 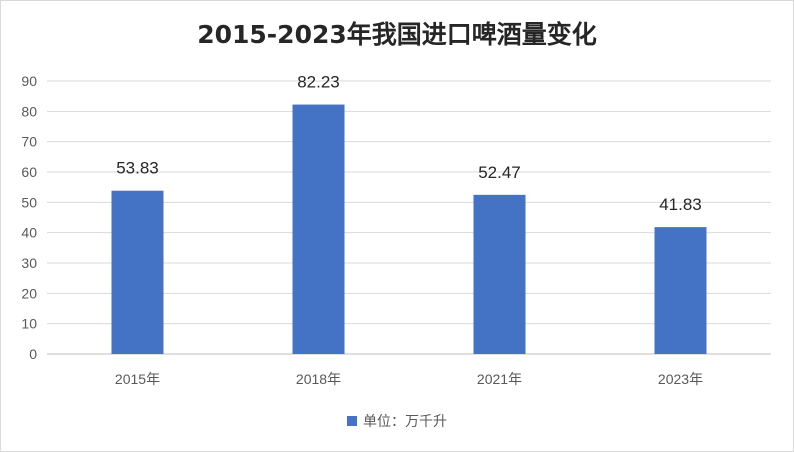 What do you see at coordinates (499, 172) in the screenshot?
I see `data-label: 52.47` at bounding box center [499, 172].